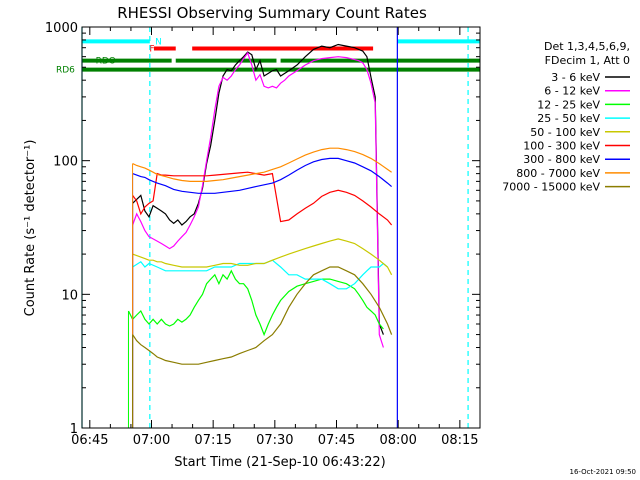 This screenshot has height=480, width=640. What do you see at coordinates (89, 440) in the screenshot?
I see `x-tick-label: 06:45` at bounding box center [89, 440].